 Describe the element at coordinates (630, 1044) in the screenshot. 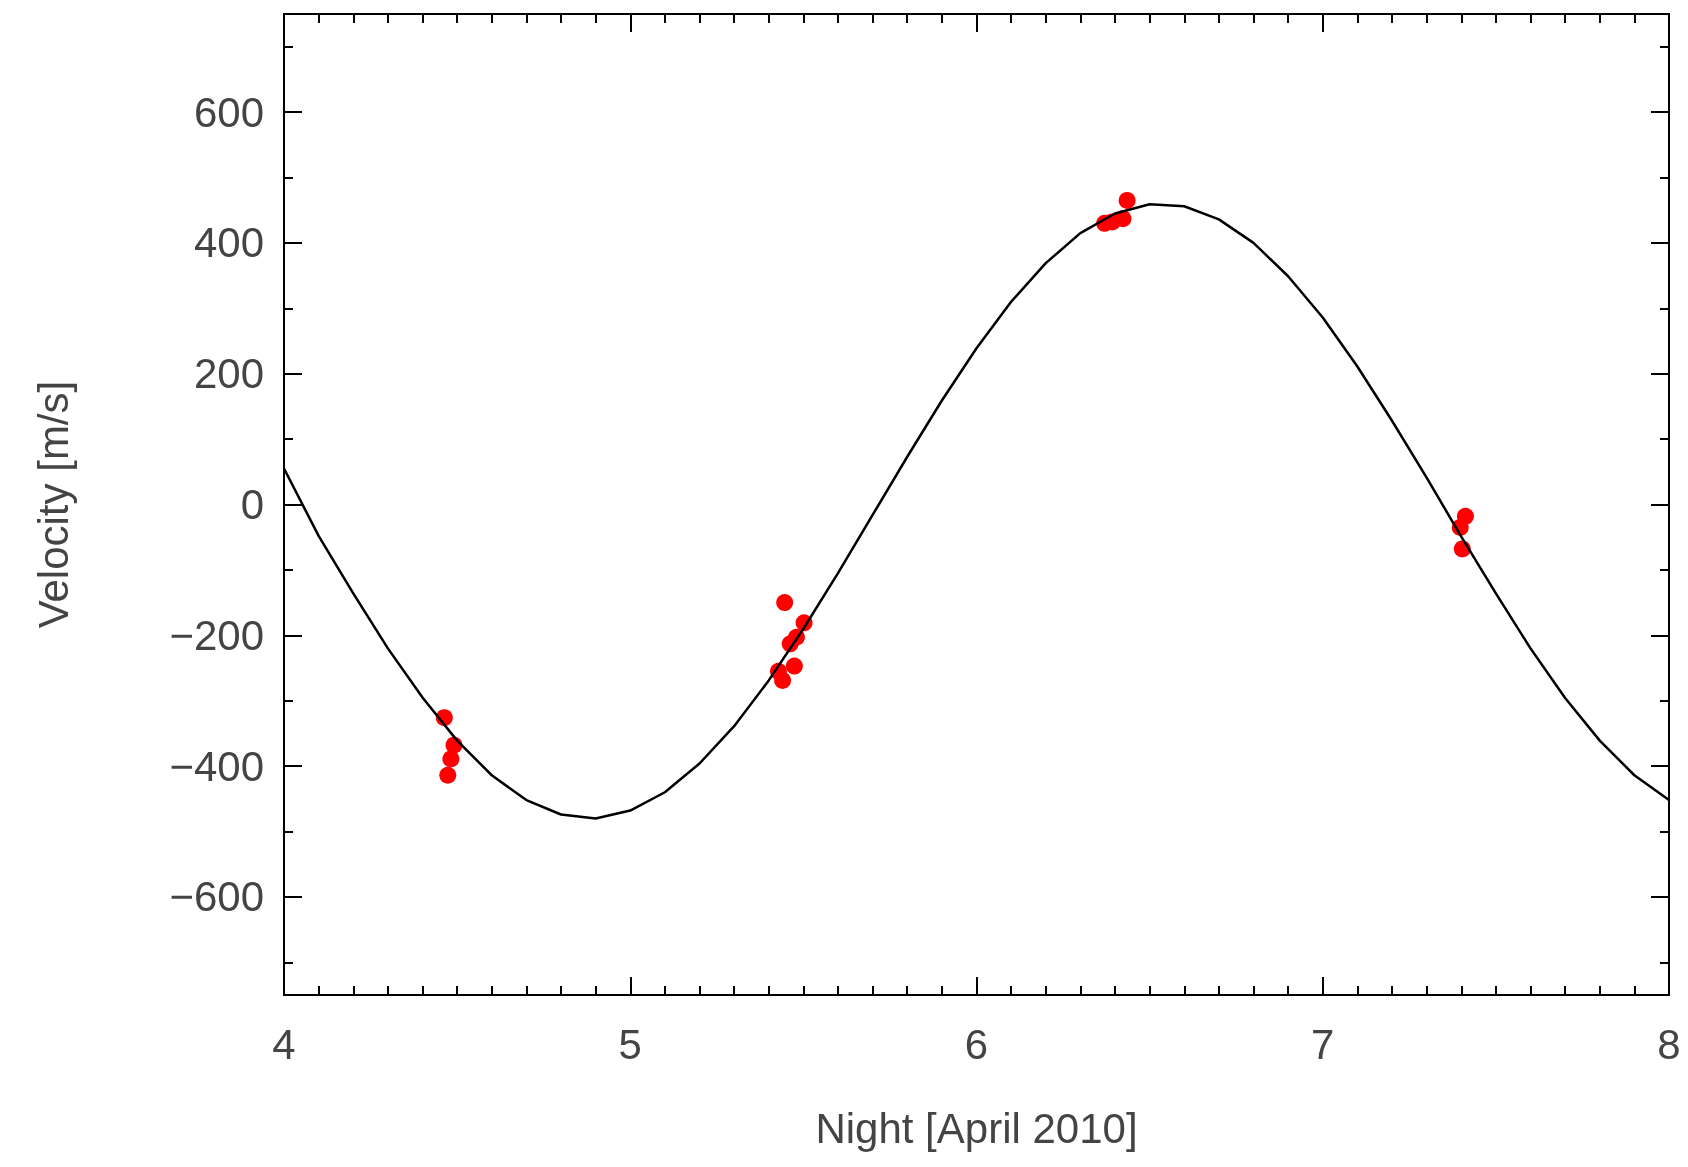

I see `x-tick-label: 5` at that location.